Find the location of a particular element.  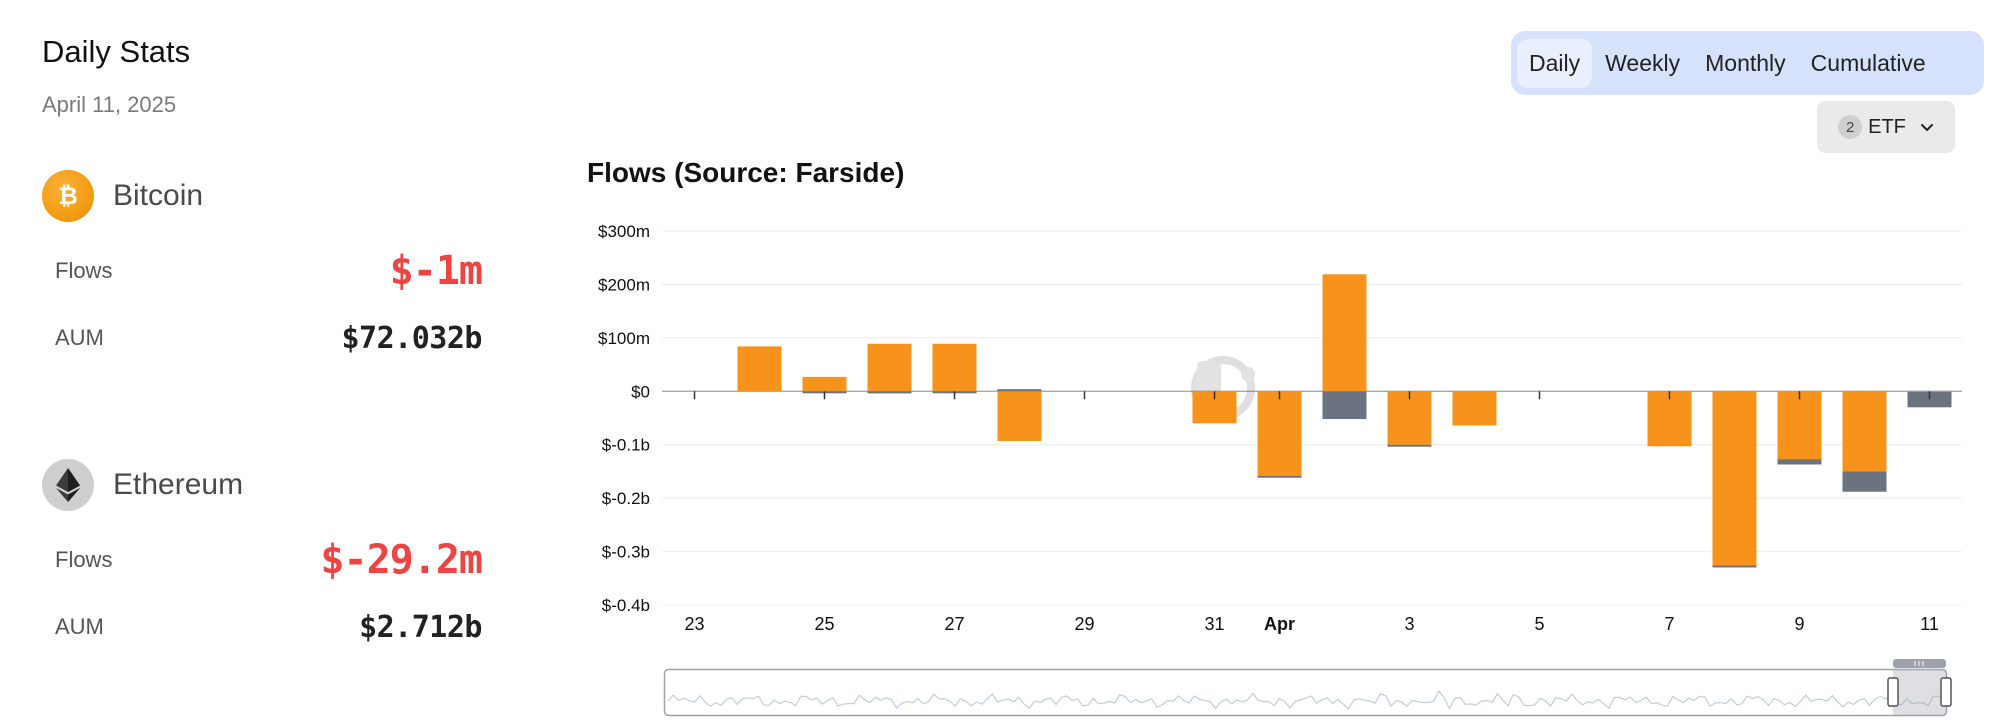

tab-monthly: Monthly is located at coordinates (1745, 62).